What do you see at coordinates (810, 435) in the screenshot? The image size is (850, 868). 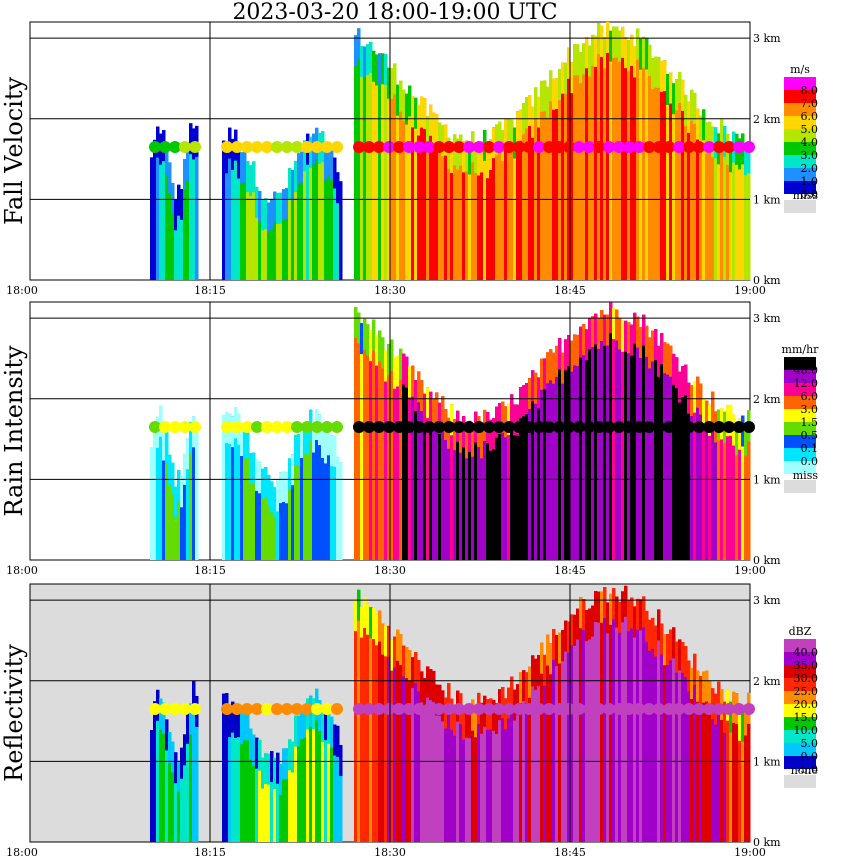 I see `colorbar-level-label: 0.5` at bounding box center [810, 435].